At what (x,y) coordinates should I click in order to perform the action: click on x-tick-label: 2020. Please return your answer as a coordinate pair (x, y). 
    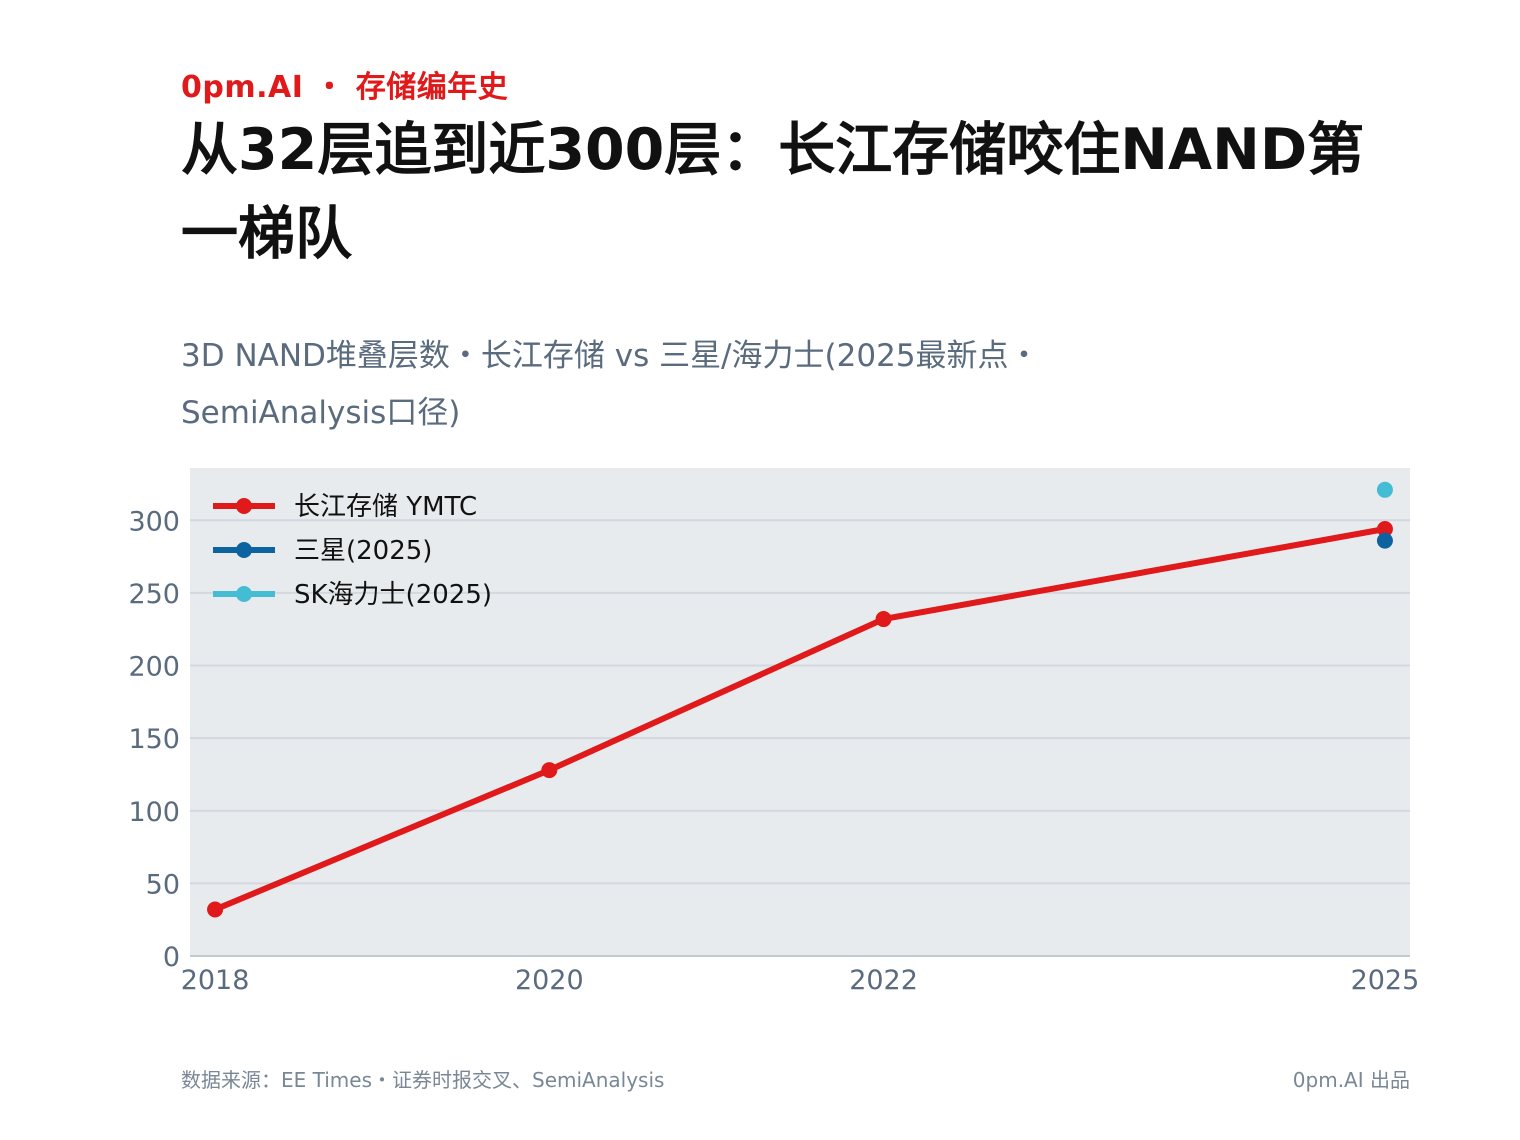
    Looking at the image, I should click on (549, 980).